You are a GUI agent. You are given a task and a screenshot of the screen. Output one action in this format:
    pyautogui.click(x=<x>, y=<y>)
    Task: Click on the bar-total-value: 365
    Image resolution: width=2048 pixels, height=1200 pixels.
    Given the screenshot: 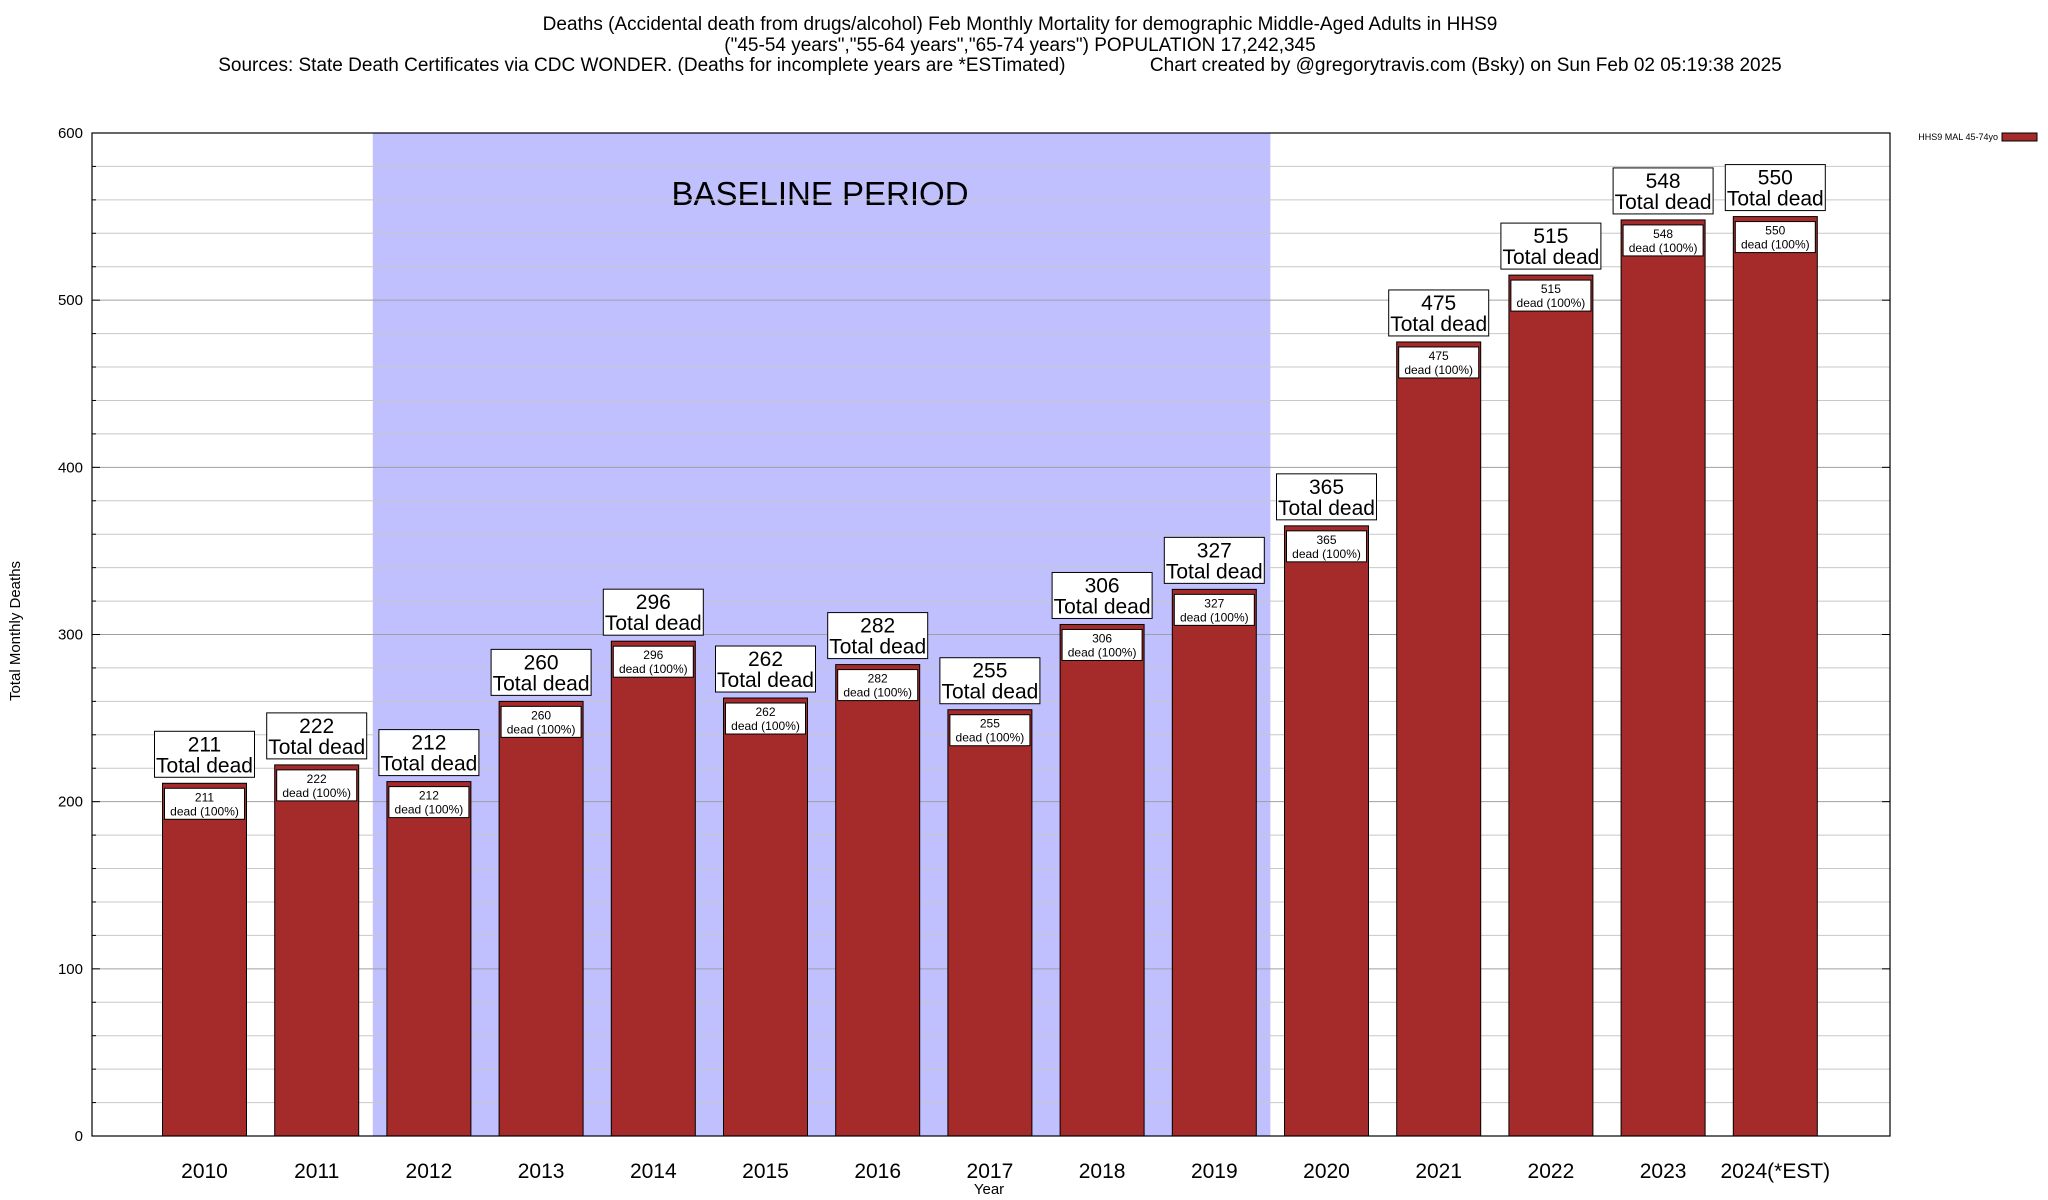 What is the action you would take?
    pyautogui.click(x=1326, y=487)
    